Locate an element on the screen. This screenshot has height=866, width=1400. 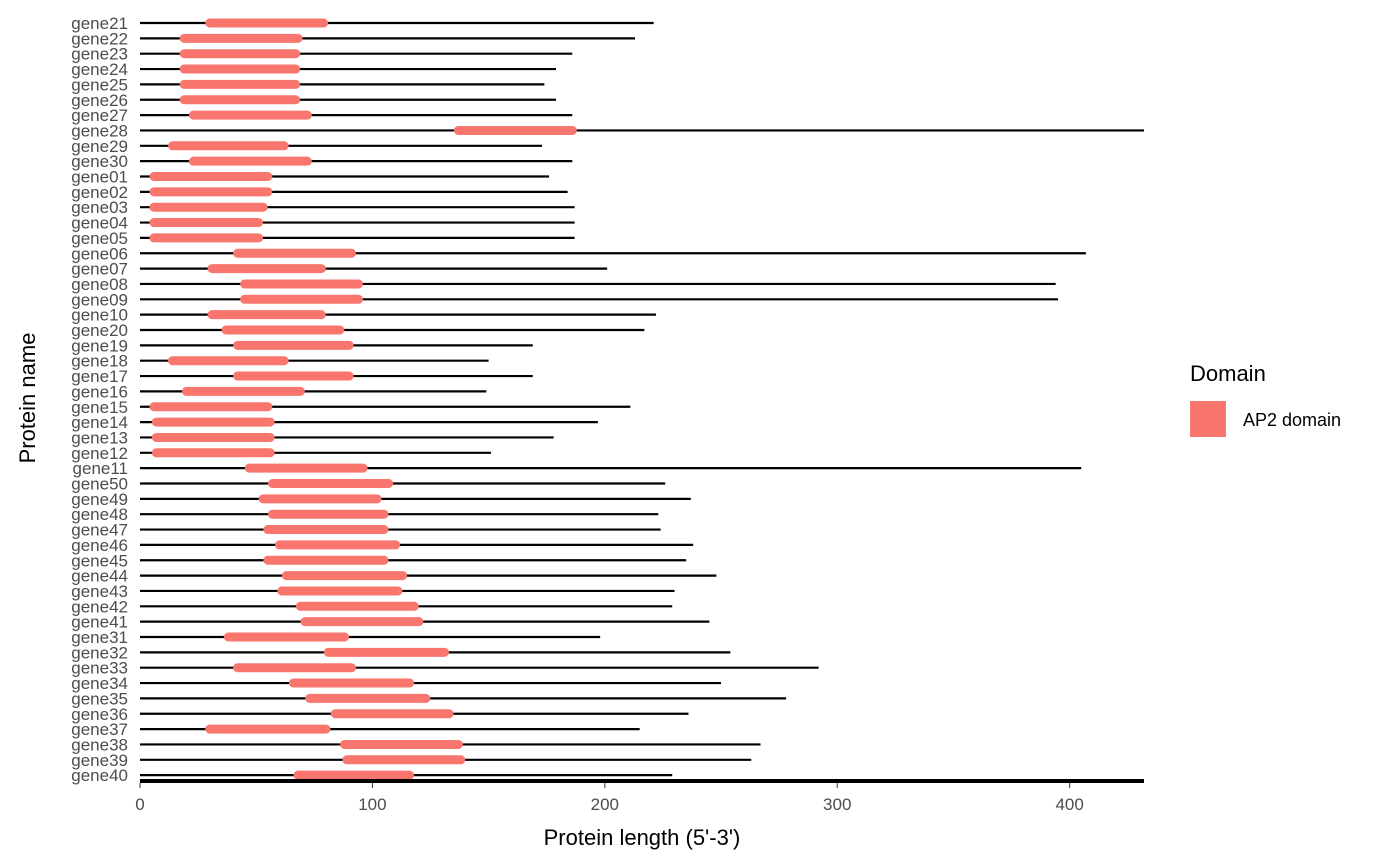
y-tick-label: gene02 is located at coordinates (99, 192).